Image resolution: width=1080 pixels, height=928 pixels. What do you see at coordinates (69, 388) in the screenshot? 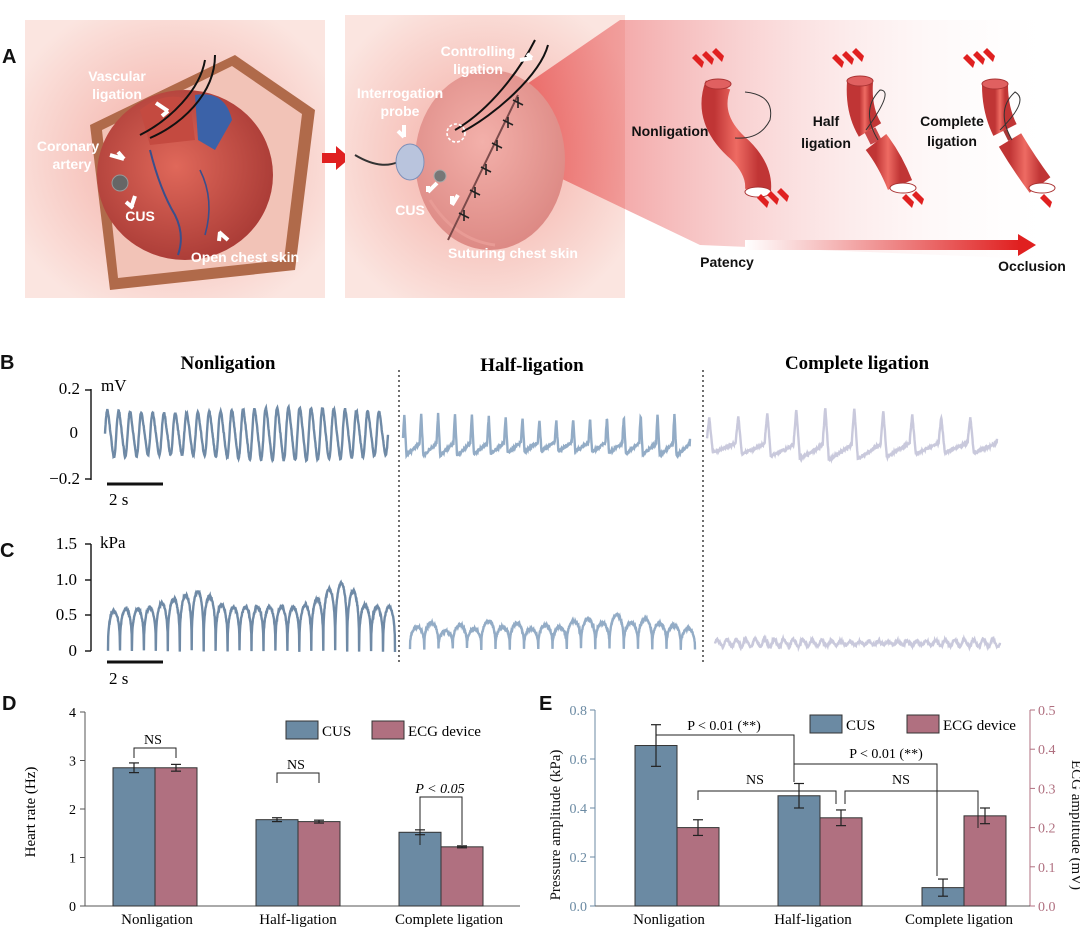
I see `b-tick-top: 0.2` at bounding box center [69, 388].